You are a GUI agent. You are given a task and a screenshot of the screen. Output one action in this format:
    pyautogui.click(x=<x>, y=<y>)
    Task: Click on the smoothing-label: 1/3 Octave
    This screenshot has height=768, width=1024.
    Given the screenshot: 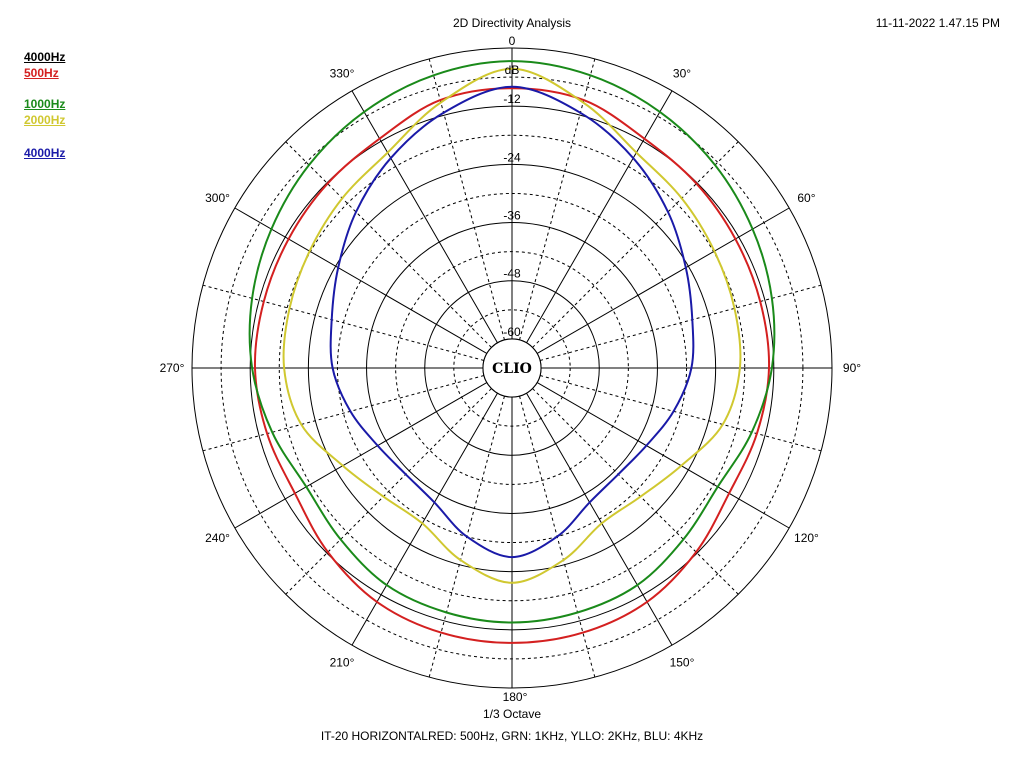 What is the action you would take?
    pyautogui.click(x=512, y=714)
    